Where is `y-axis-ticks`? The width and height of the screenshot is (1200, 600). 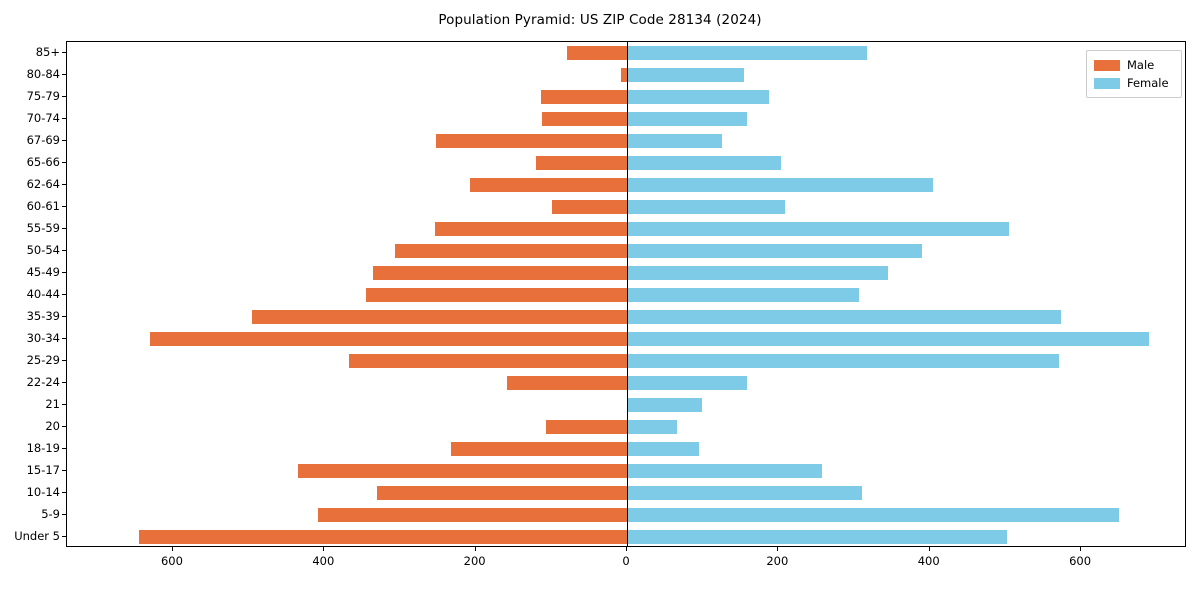 y-axis-ticks is located at coordinates (33, 294).